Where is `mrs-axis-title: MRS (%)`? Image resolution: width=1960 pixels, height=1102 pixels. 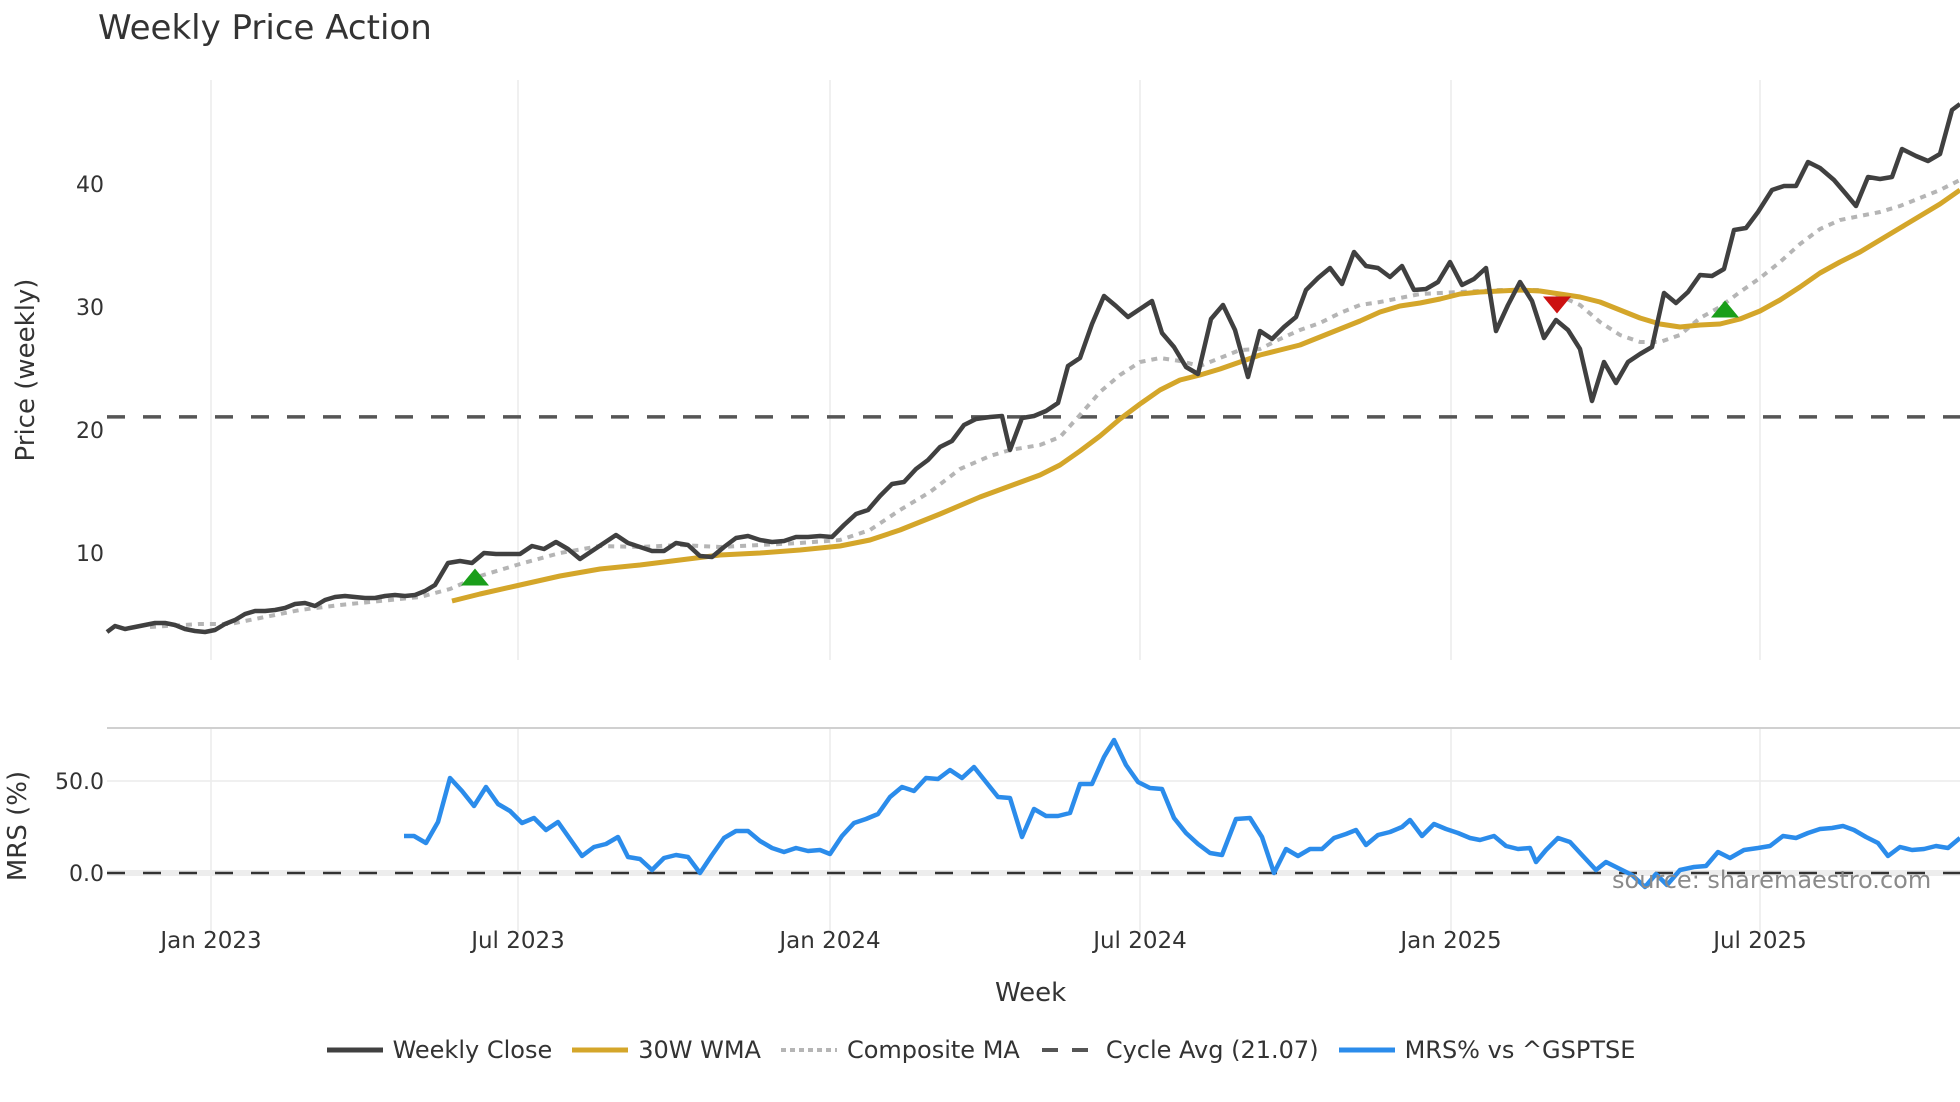 mrs-axis-title: MRS (%) is located at coordinates (18, 826).